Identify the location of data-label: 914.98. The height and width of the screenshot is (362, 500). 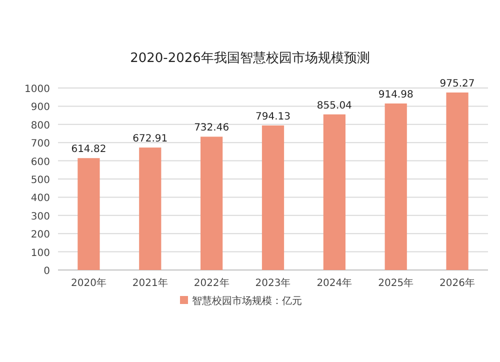
(396, 94).